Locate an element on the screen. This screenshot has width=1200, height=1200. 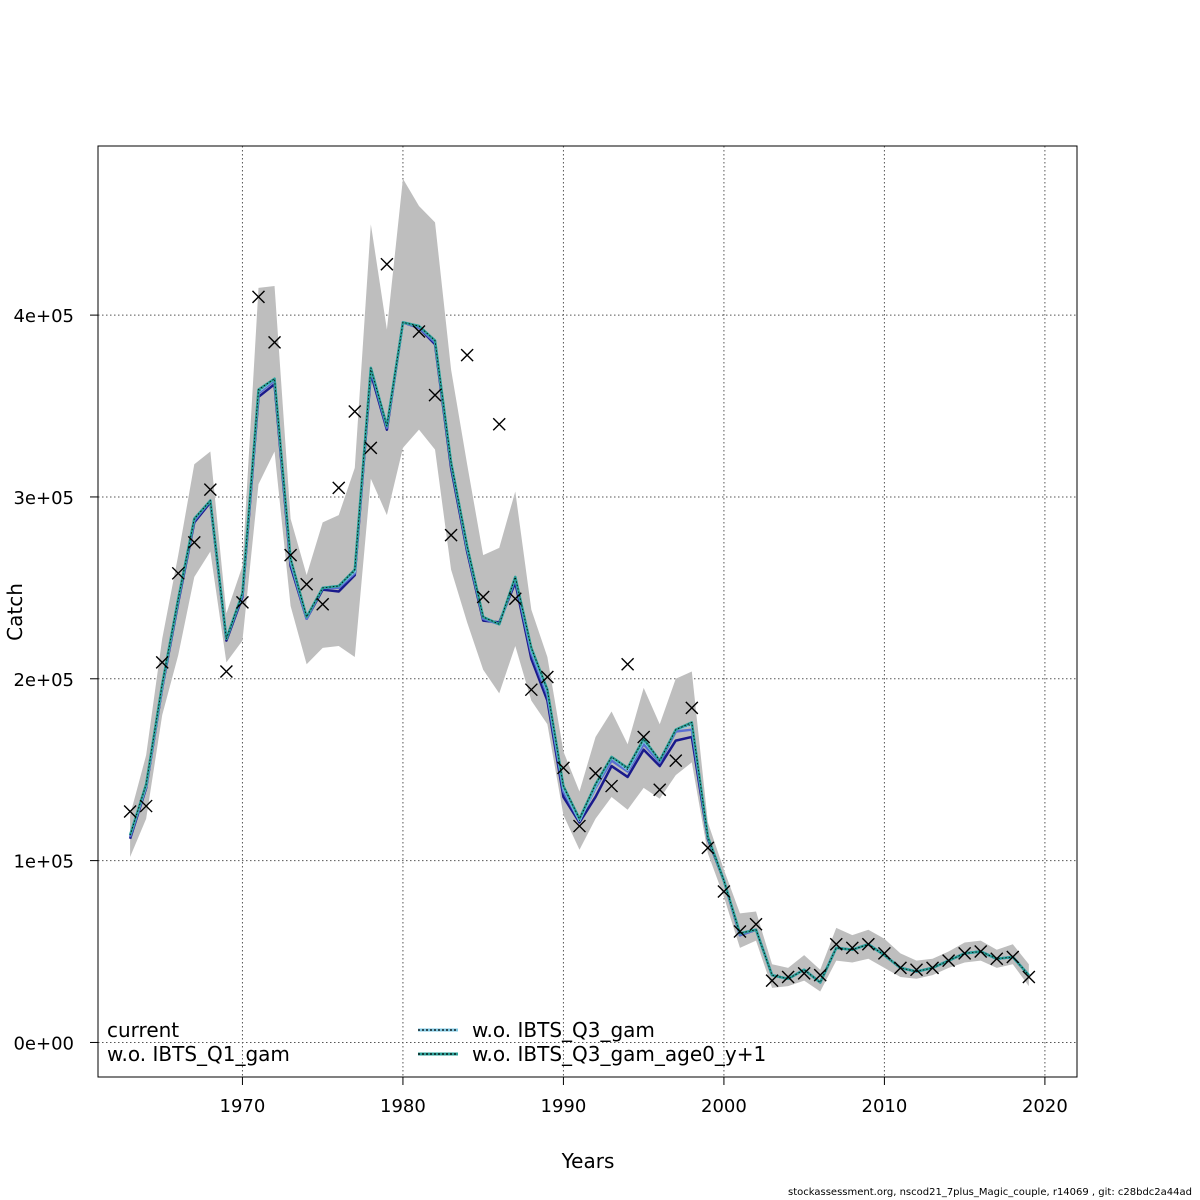
y-tick-label: 3e+05 is located at coordinates (43, 498).